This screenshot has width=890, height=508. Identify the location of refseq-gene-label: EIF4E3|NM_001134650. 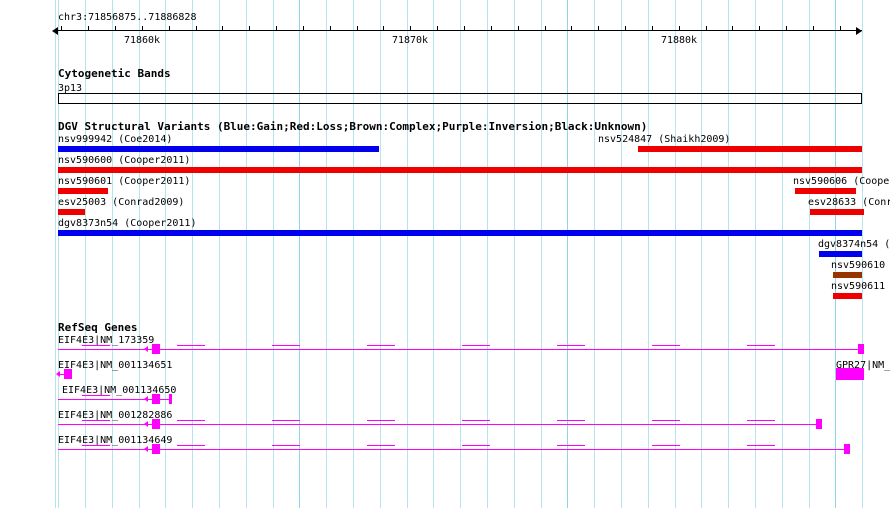
(119, 390).